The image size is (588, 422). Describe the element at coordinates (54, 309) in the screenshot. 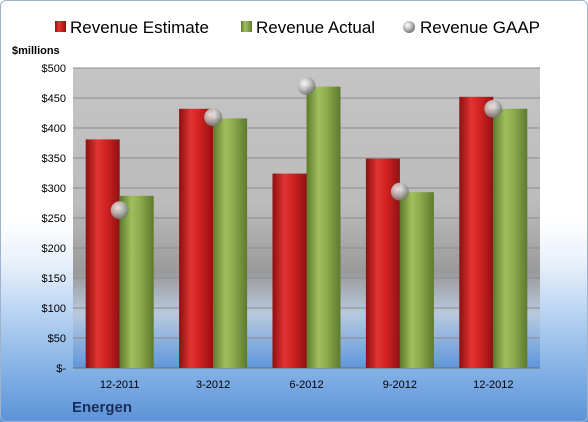

I see `y-tick-label: $100` at that location.